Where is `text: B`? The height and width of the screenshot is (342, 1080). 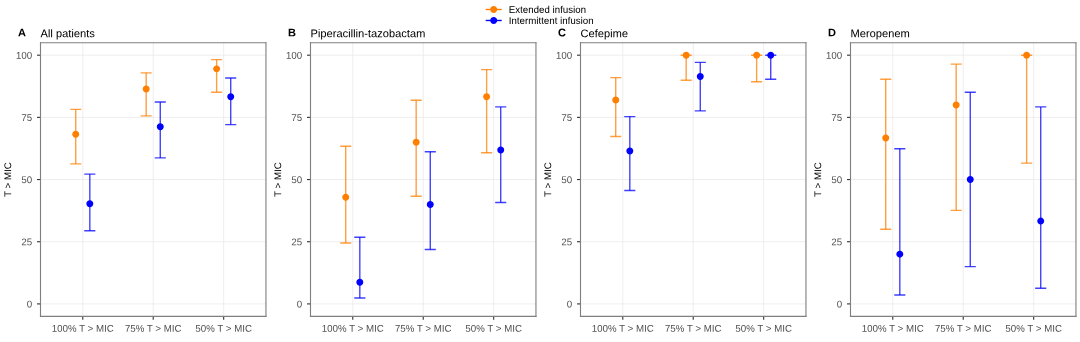
text: B is located at coordinates (292, 32).